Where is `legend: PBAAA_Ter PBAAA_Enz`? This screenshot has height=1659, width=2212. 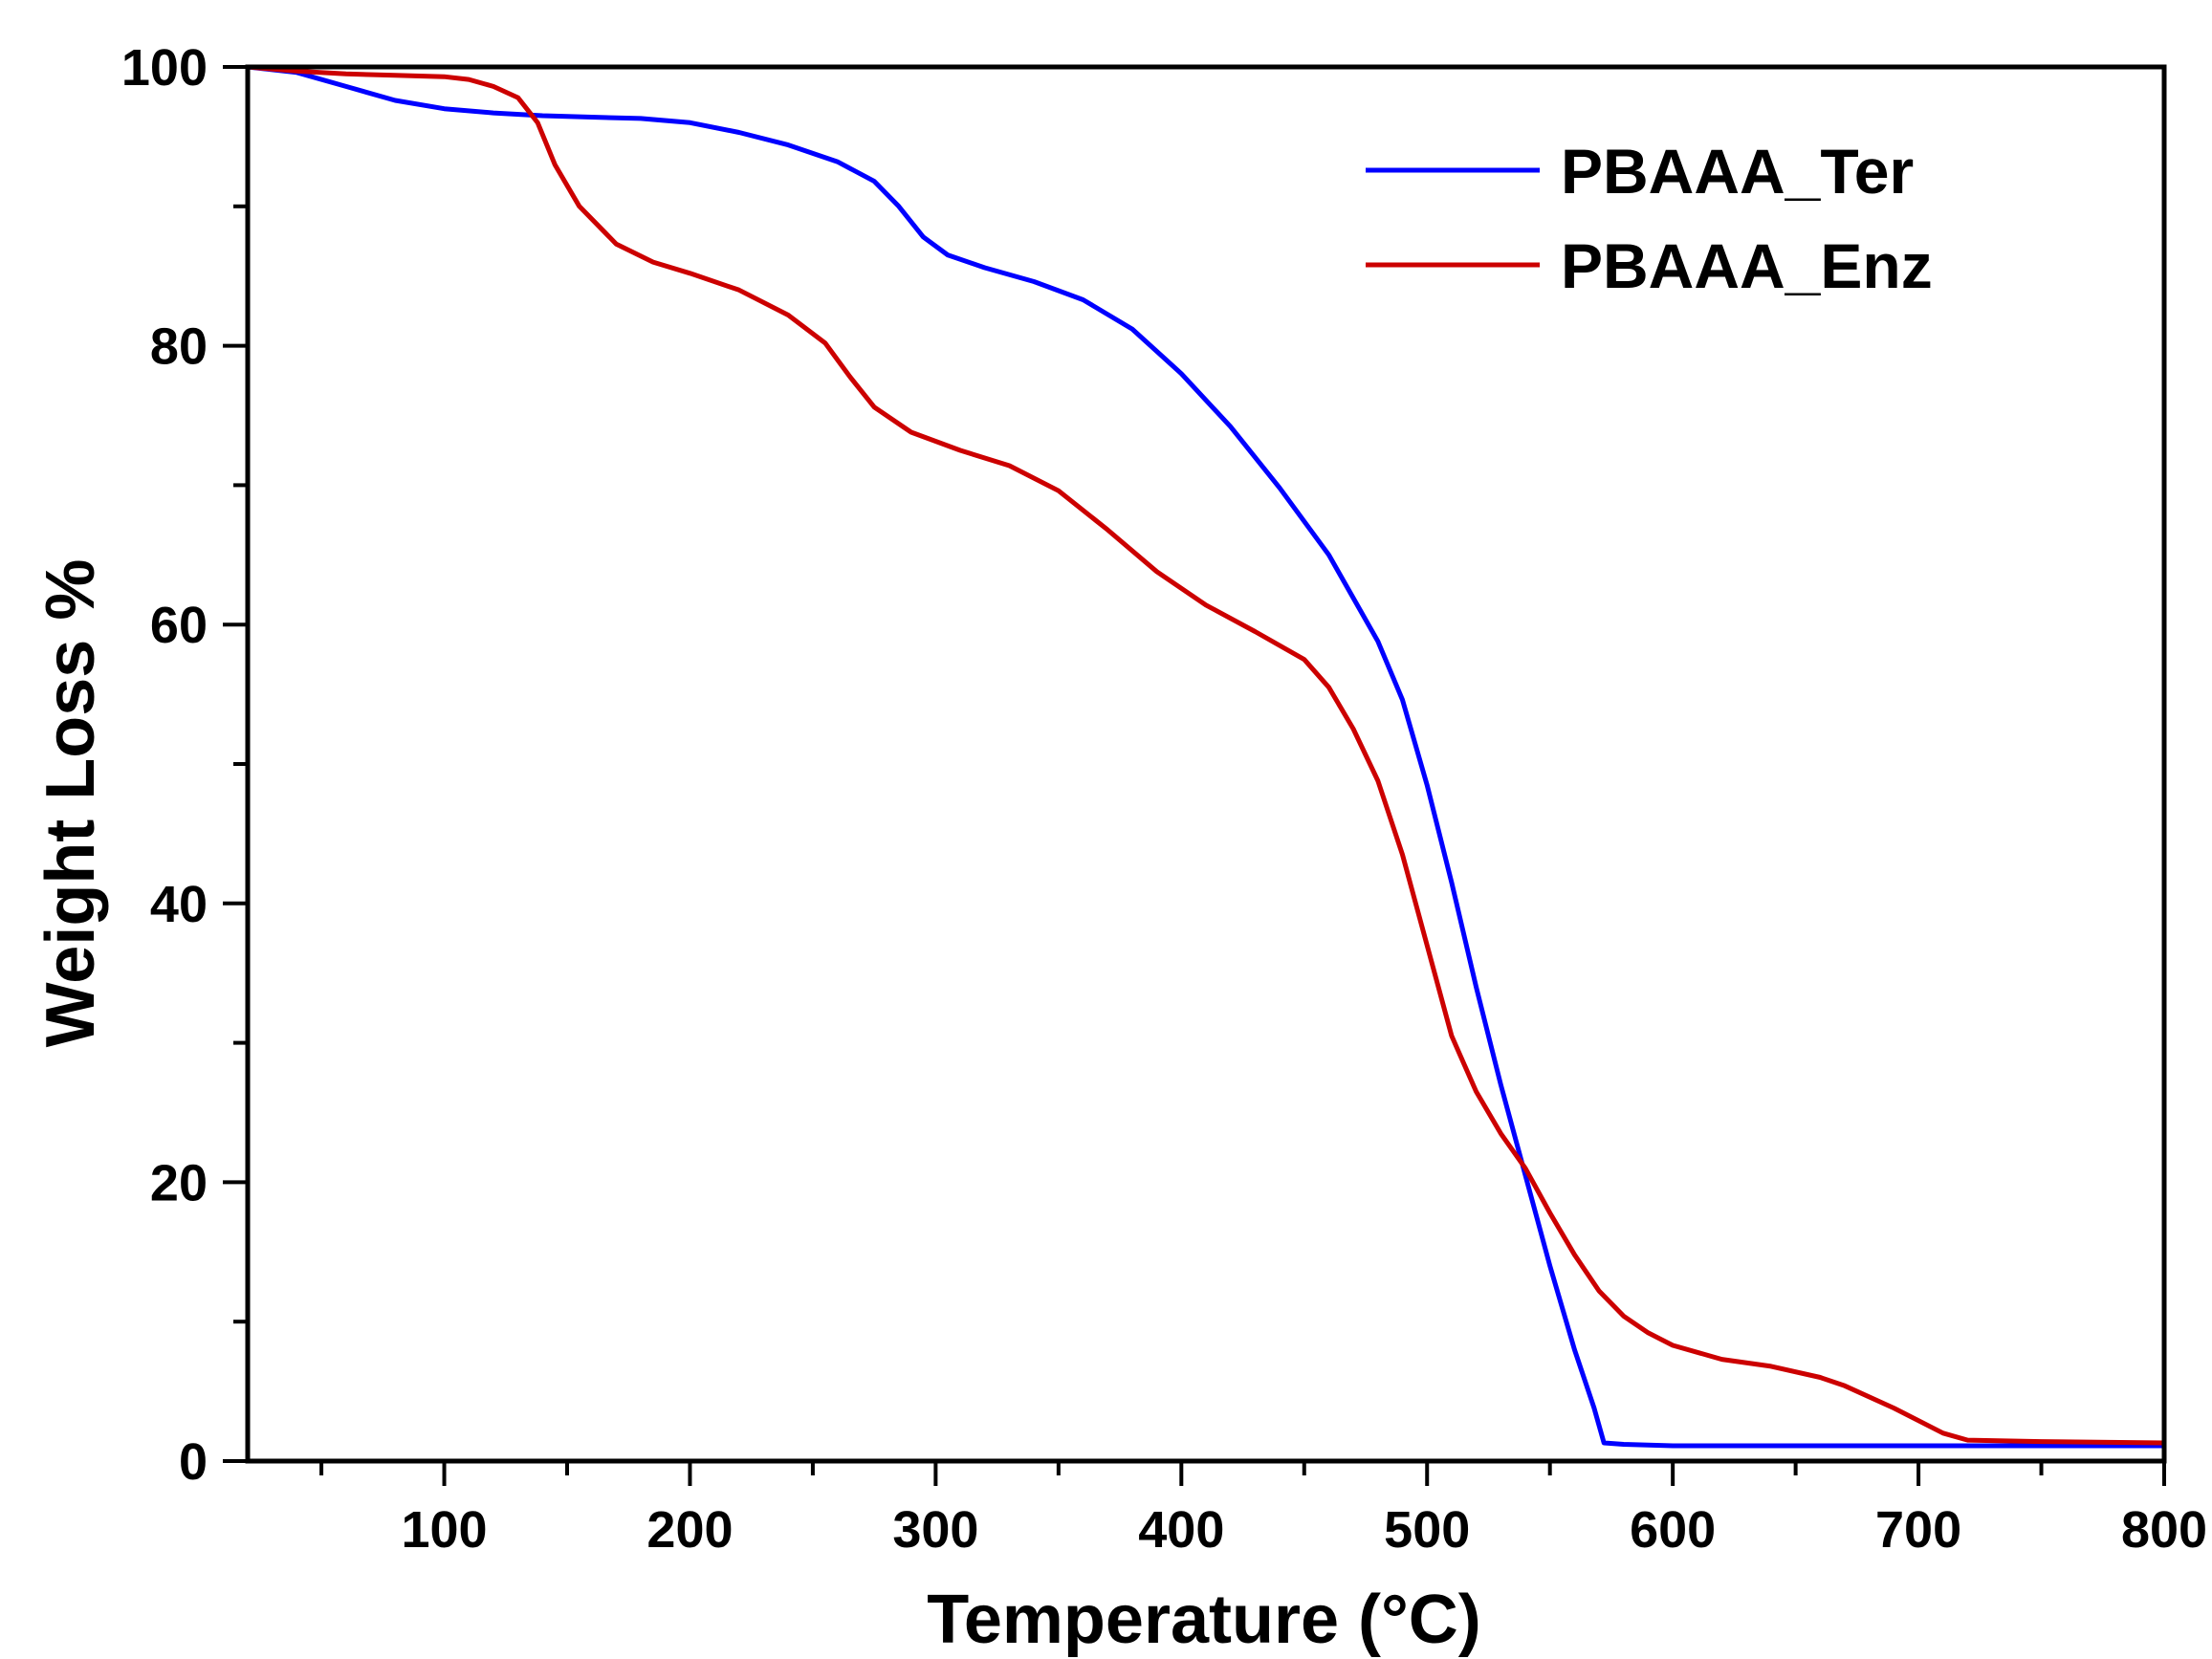
legend: PBAAA_Ter PBAAA_Enz is located at coordinates (1649, 218).